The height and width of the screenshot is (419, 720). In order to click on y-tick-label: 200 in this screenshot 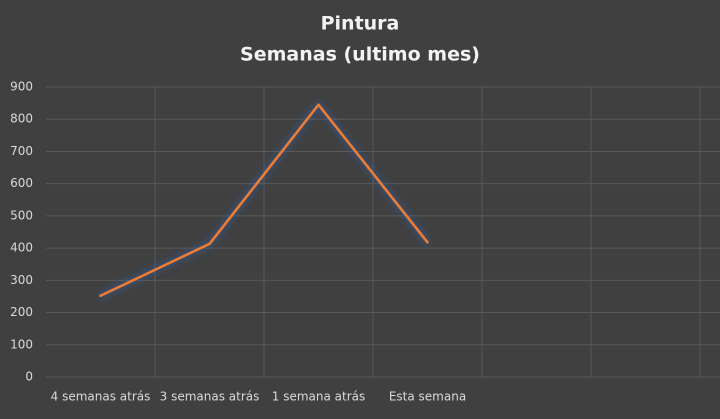, I will do `click(21, 312)`.